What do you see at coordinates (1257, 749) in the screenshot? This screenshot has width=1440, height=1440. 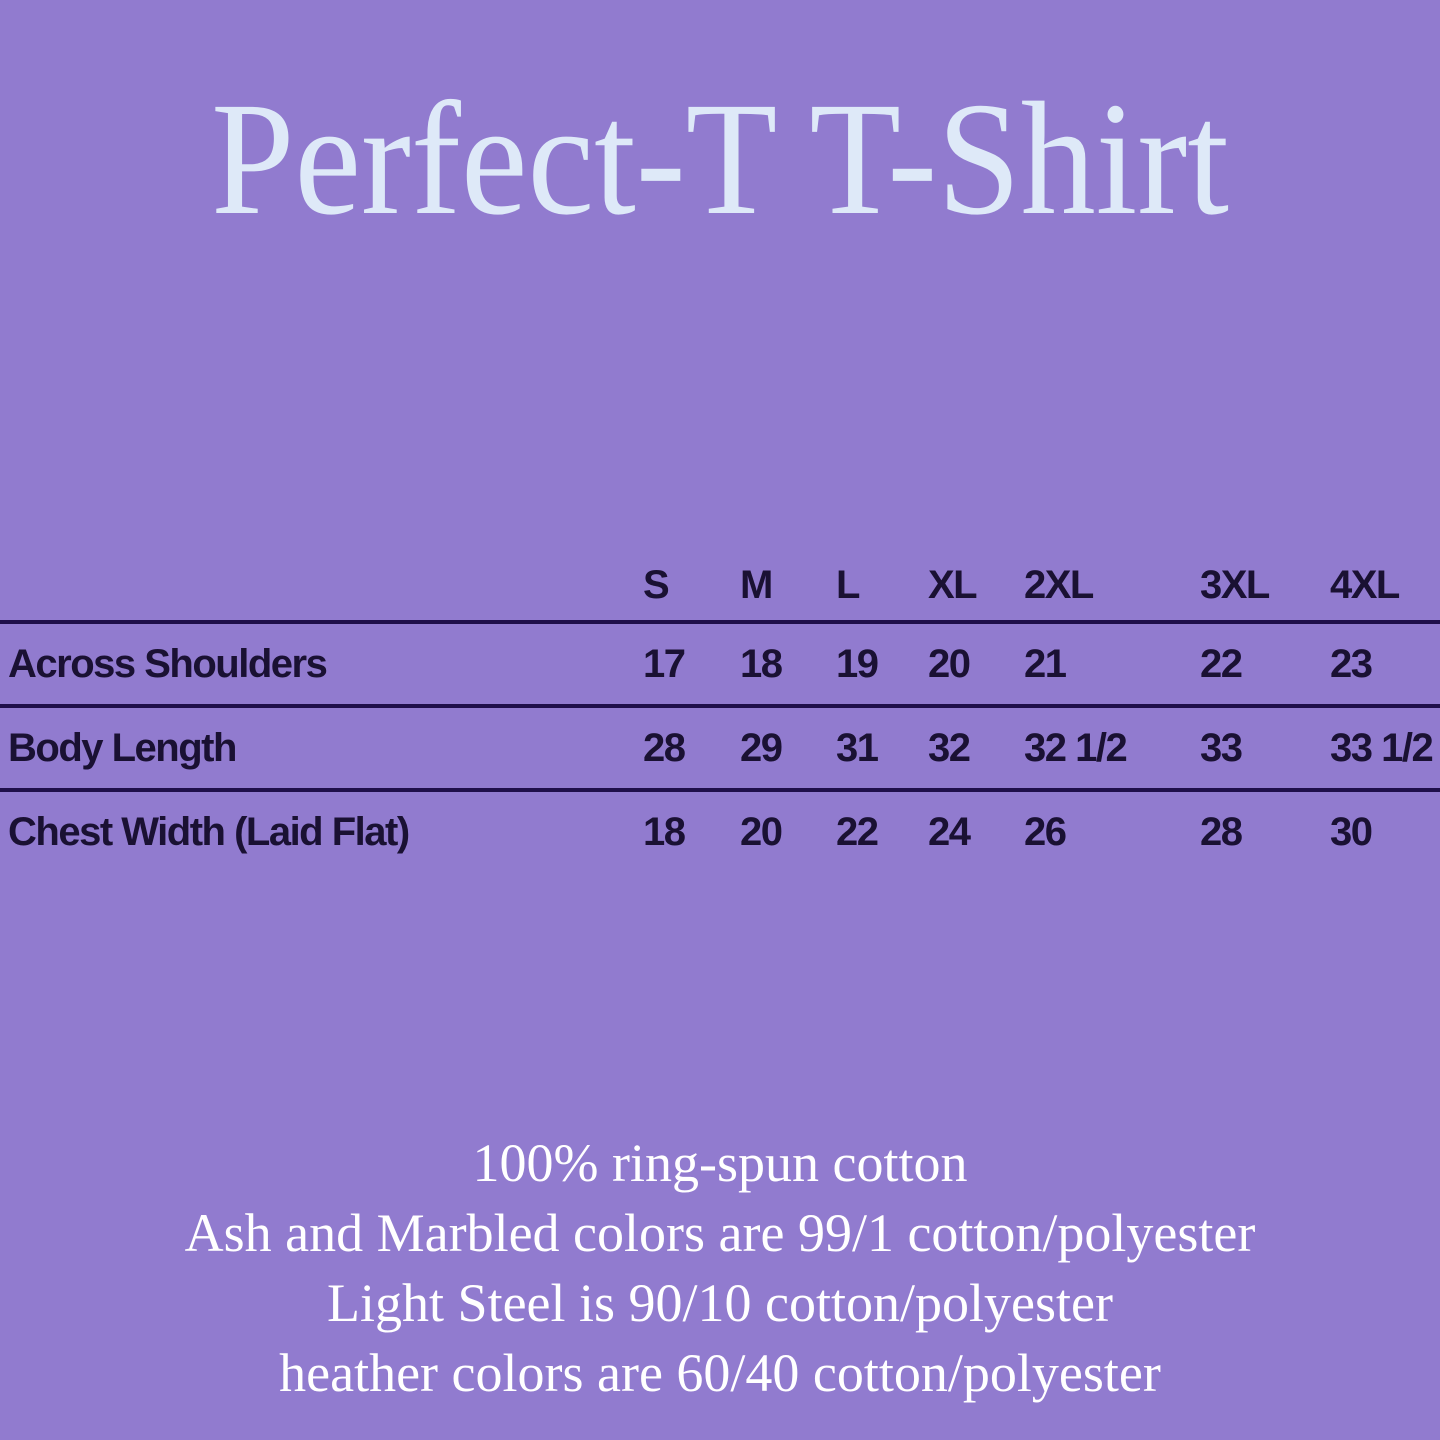 I see `size-value-cell: 33` at bounding box center [1257, 749].